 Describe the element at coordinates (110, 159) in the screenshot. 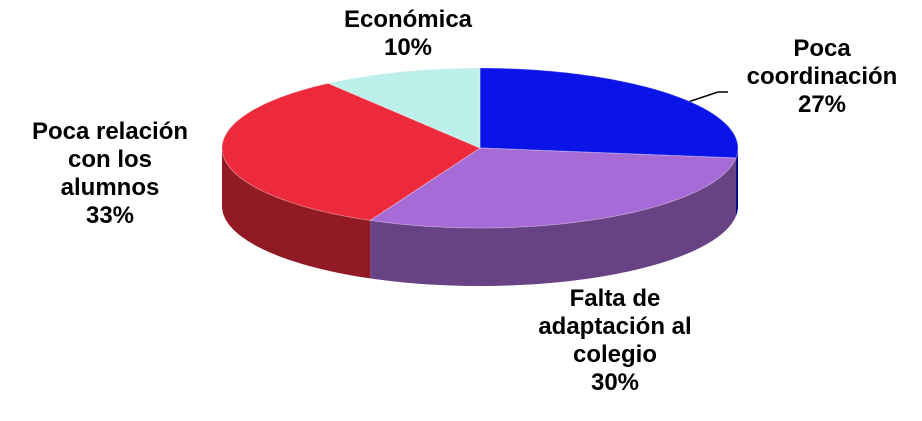

I see `category-label: Poca relación con los alumnos` at that location.